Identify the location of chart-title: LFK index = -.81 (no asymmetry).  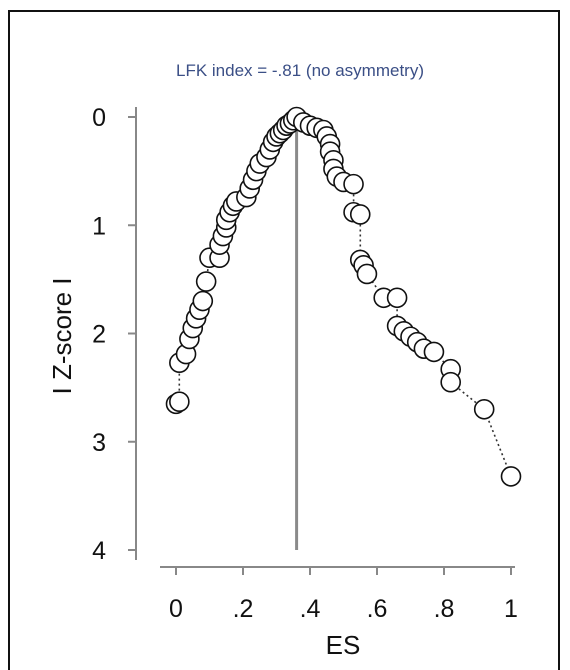
(300, 70).